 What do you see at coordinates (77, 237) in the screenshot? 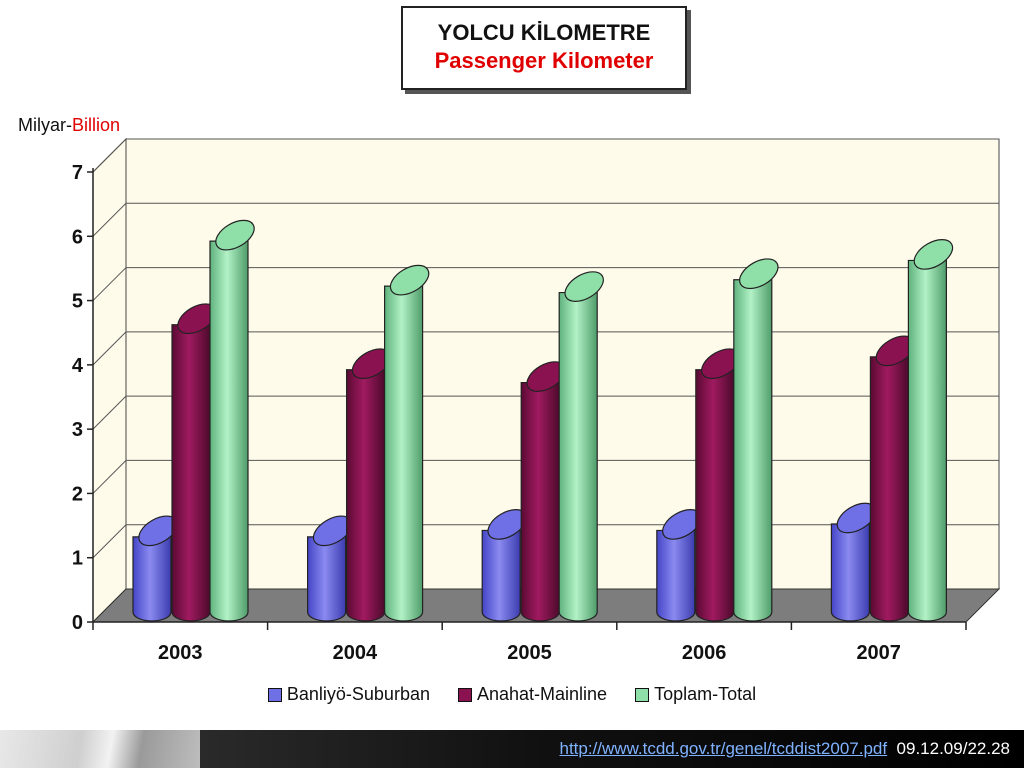
I see `y-tick-label: 6` at bounding box center [77, 237].